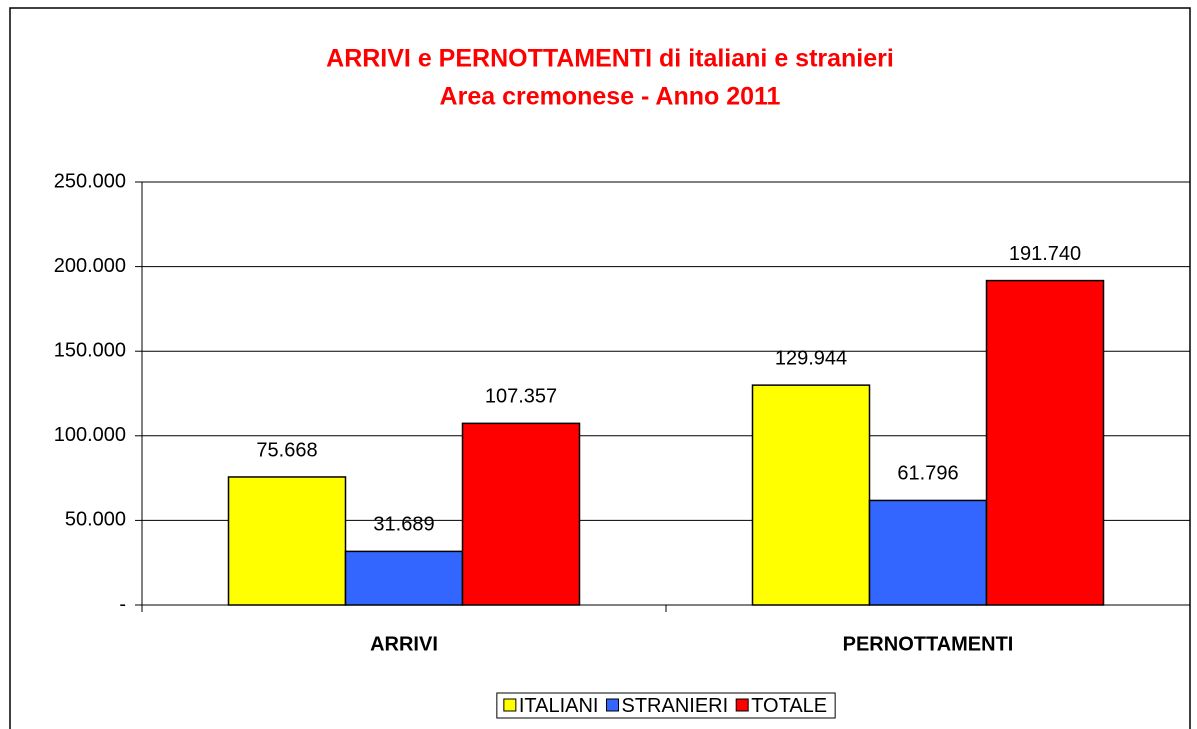 This screenshot has width=1197, height=729. I want to click on x-tick-label: PERNOTTAMENTI, so click(928, 644).